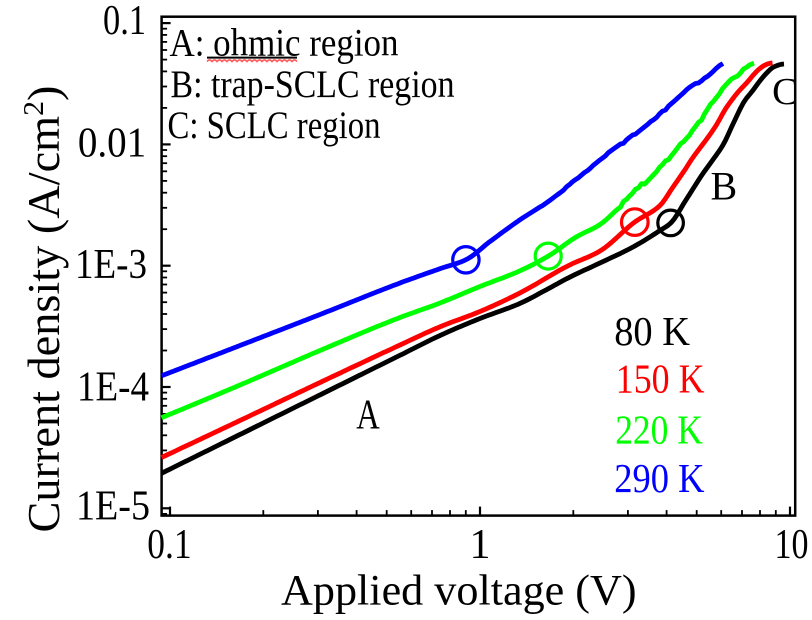 The image size is (812, 620). I want to click on svg-text: 0.01, so click(112, 143).